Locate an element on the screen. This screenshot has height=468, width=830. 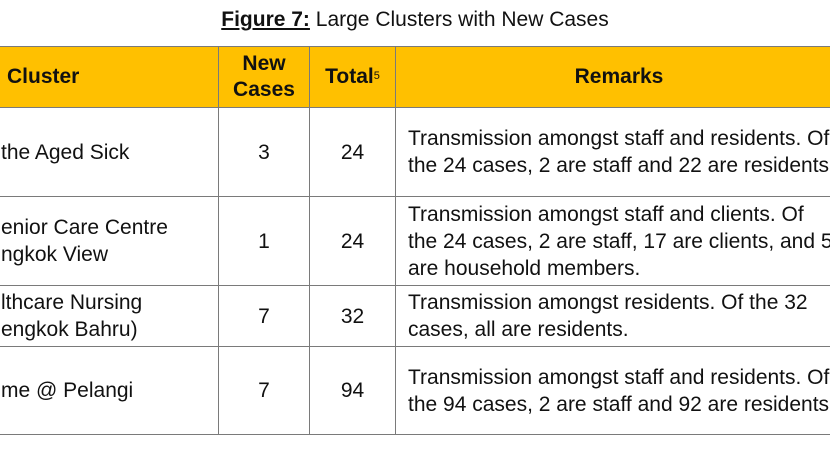
cluster-name-line: the Aged Sick is located at coordinates (65, 152).